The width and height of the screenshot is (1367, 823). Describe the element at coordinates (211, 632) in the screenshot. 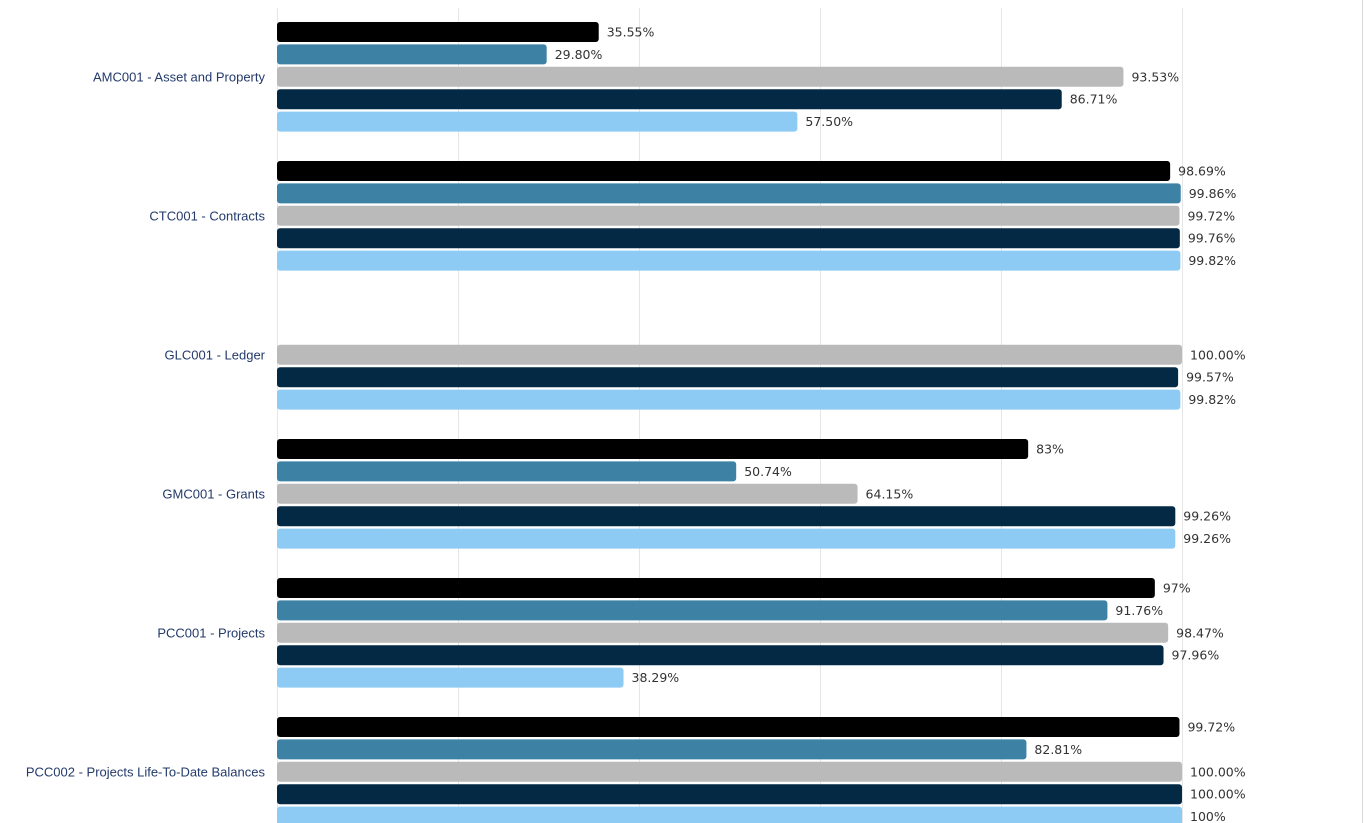

I see `category-label: PCC001 - Projects` at that location.